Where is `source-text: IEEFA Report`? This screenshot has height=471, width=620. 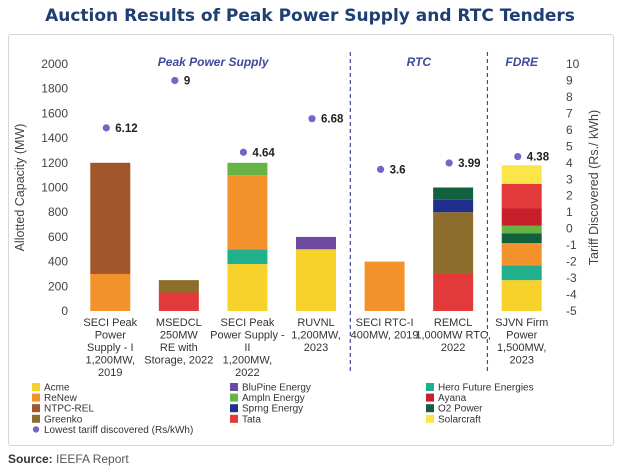 source-text: IEEFA Report is located at coordinates (92, 459).